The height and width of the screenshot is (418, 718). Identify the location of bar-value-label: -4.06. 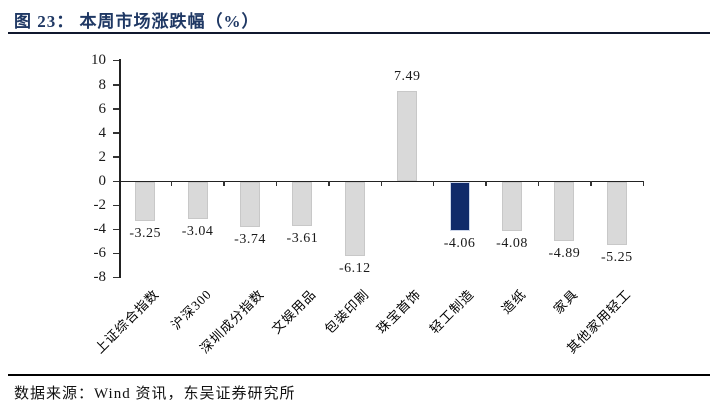
(459, 243).